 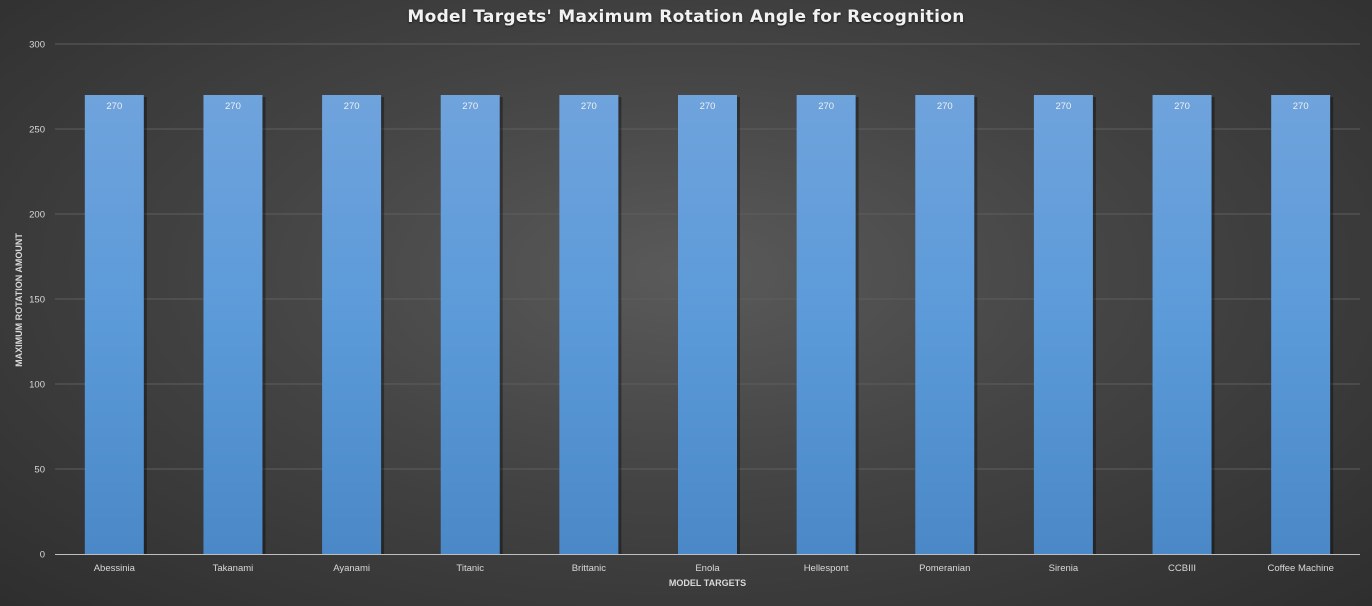 What do you see at coordinates (1182, 324) in the screenshot?
I see `bar-ccbiii` at bounding box center [1182, 324].